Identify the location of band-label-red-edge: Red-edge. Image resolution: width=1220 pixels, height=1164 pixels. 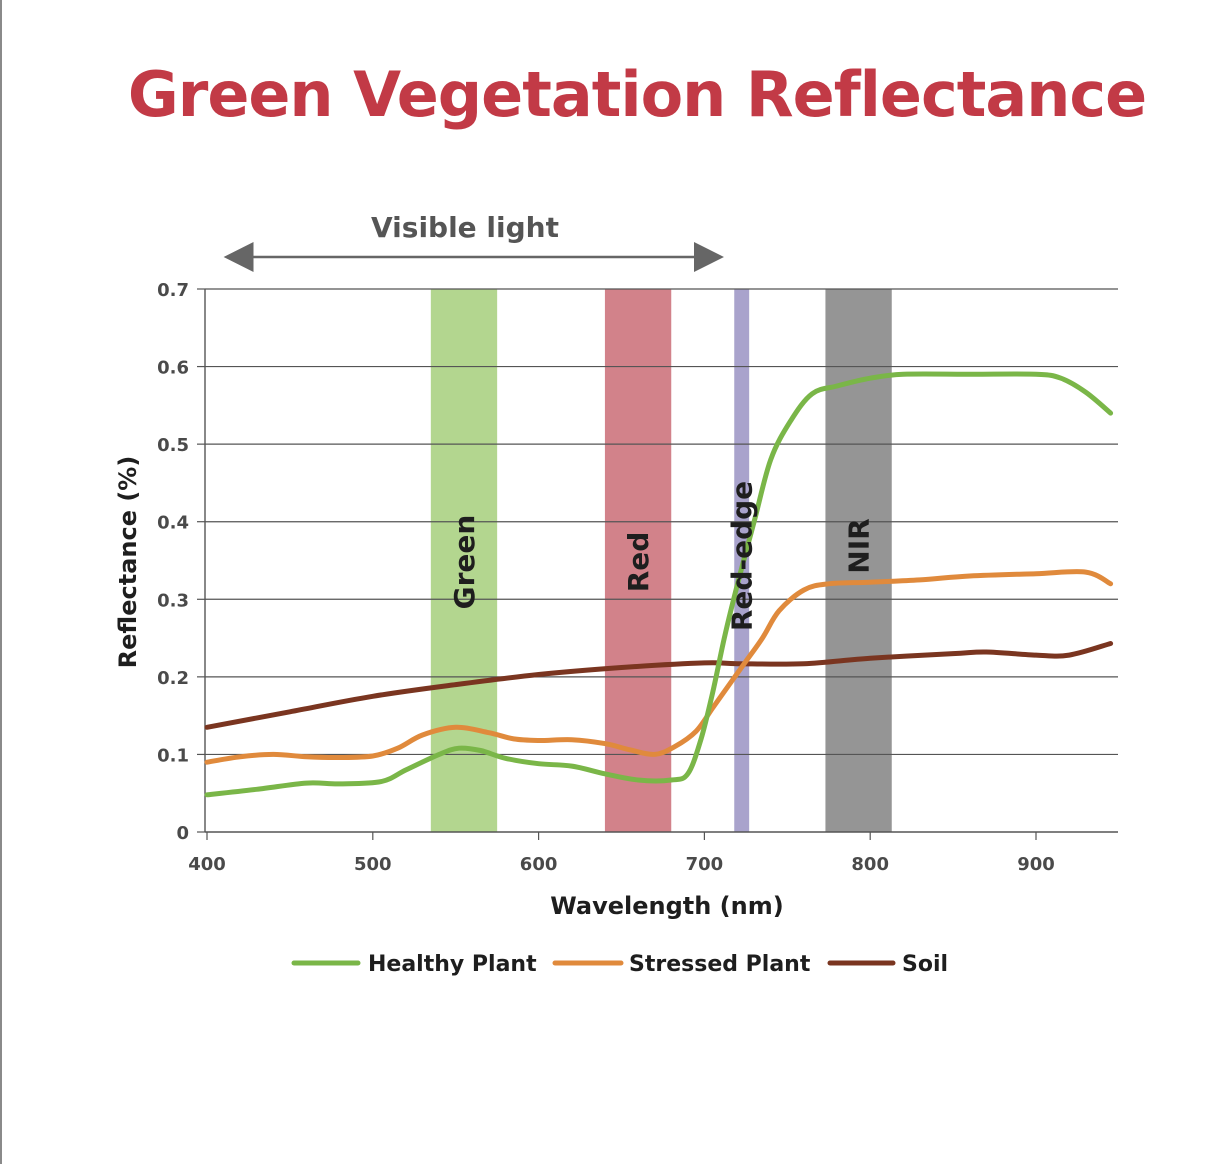
(742, 556).